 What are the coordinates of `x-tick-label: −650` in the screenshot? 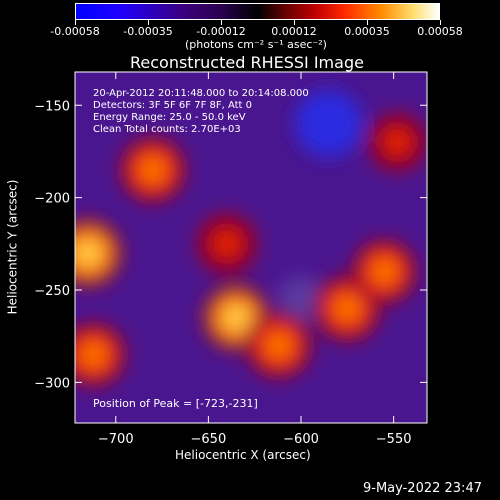 It's located at (209, 439).